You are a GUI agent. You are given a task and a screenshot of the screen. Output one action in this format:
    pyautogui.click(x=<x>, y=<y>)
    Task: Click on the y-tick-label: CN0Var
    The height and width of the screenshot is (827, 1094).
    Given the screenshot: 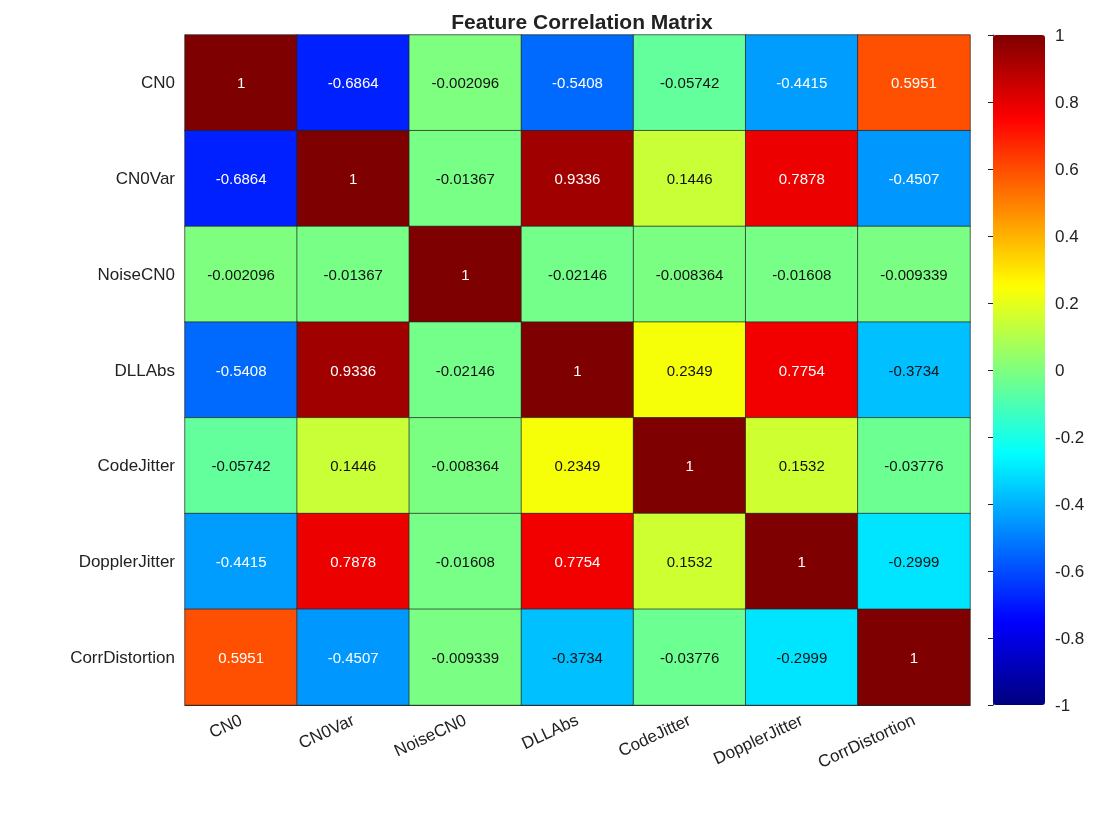 What is the action you would take?
    pyautogui.click(x=145, y=179)
    